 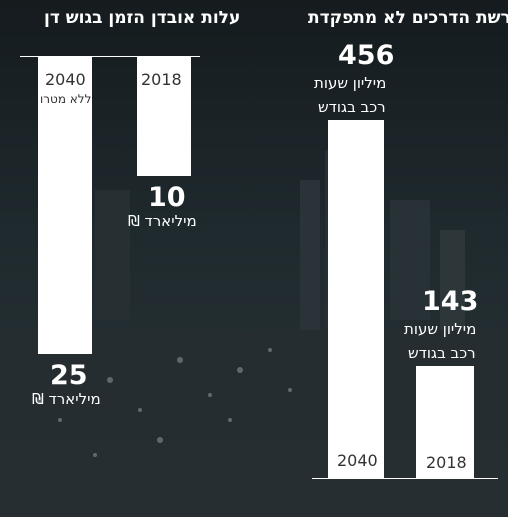 What do you see at coordinates (440, 329) in the screenshot?
I see `right-unit-2018-line1: מיליון שעות` at bounding box center [440, 329].